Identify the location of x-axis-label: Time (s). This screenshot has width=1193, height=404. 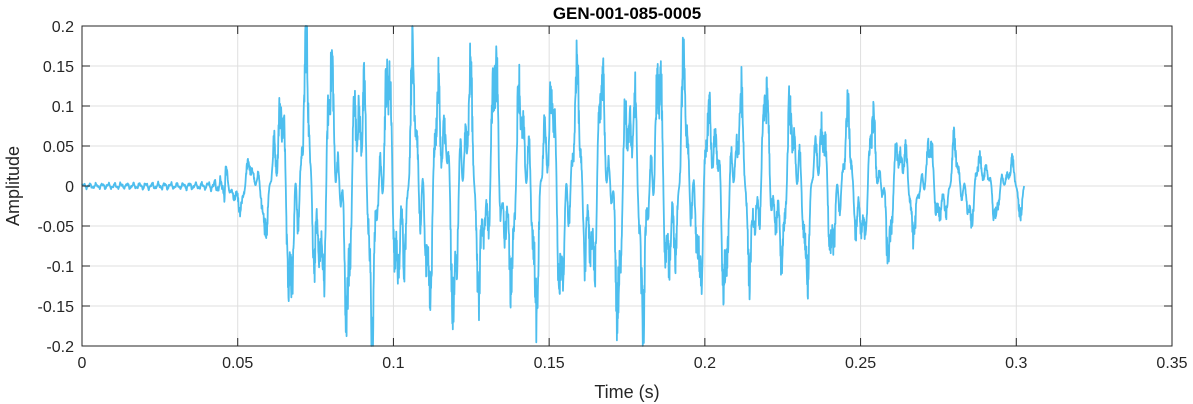
(626, 392).